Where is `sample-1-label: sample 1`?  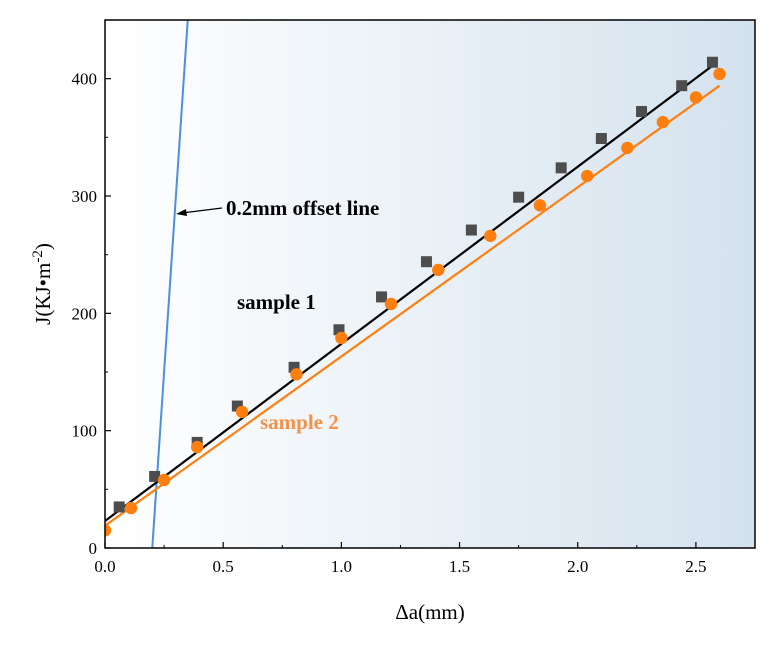 sample-1-label: sample 1 is located at coordinates (276, 302).